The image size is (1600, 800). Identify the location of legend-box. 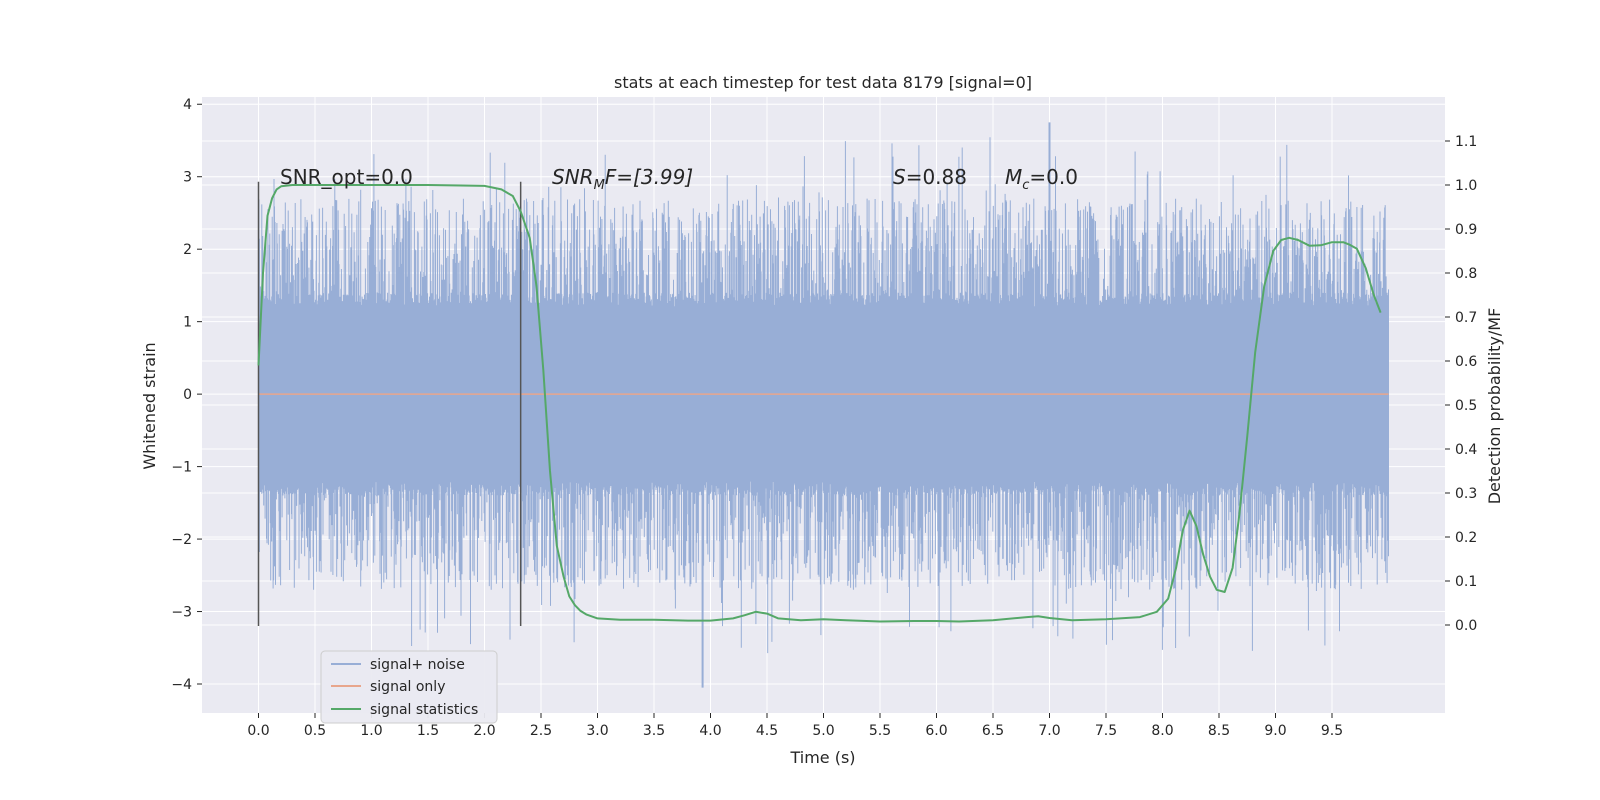
(409, 687).